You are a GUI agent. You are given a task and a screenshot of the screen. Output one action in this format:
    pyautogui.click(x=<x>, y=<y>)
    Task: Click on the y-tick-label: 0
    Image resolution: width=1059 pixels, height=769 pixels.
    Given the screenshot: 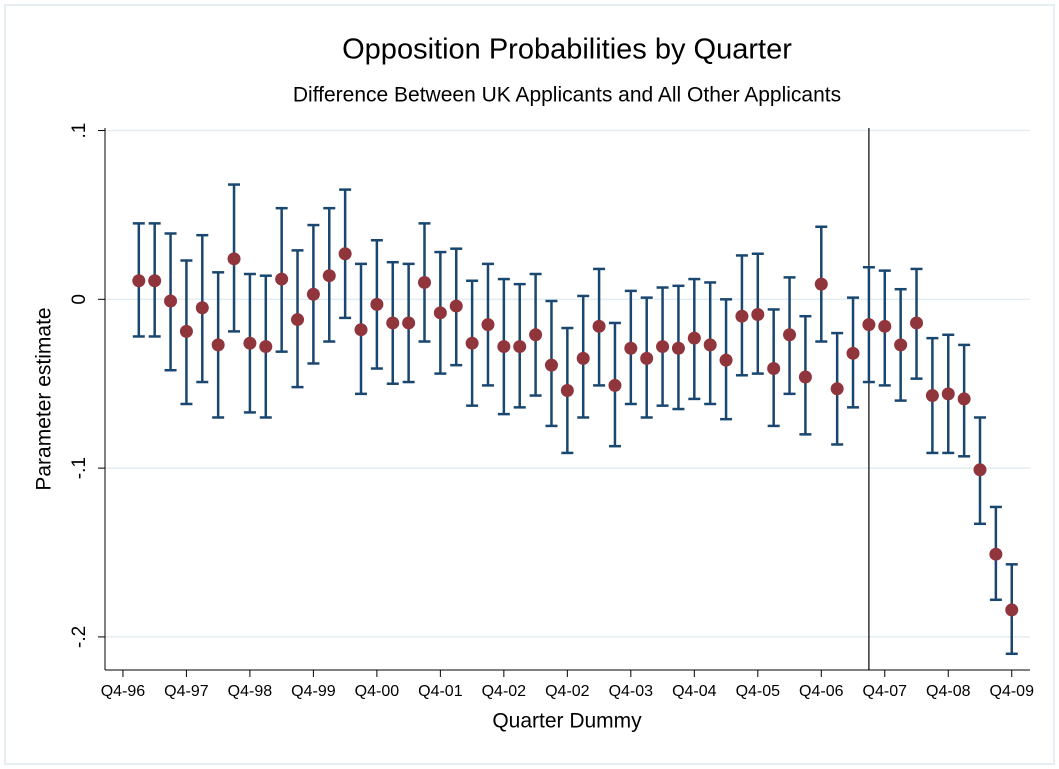 What is the action you would take?
    pyautogui.click(x=79, y=299)
    